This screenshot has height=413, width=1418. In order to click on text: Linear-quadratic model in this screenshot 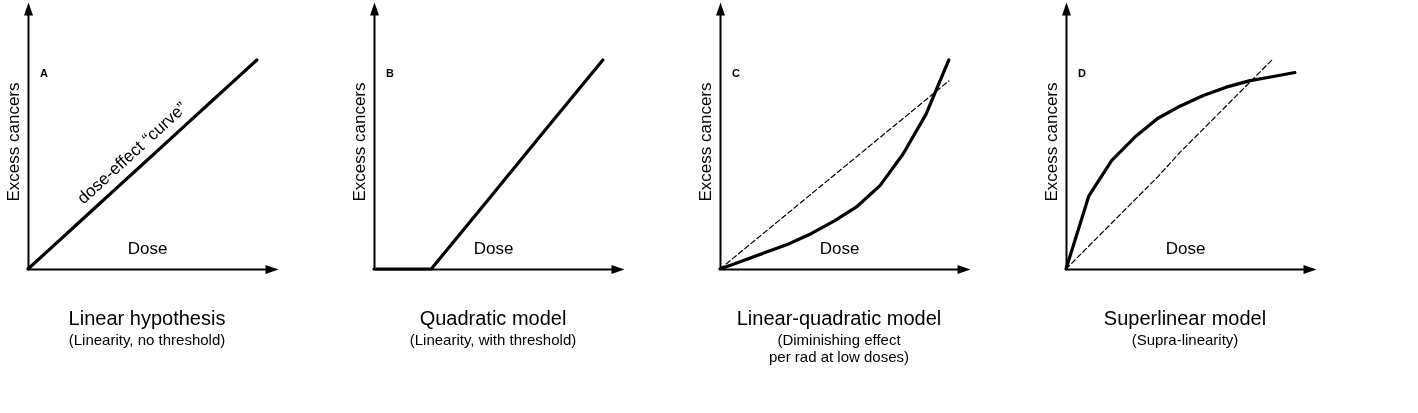, I will do `click(839, 317)`.